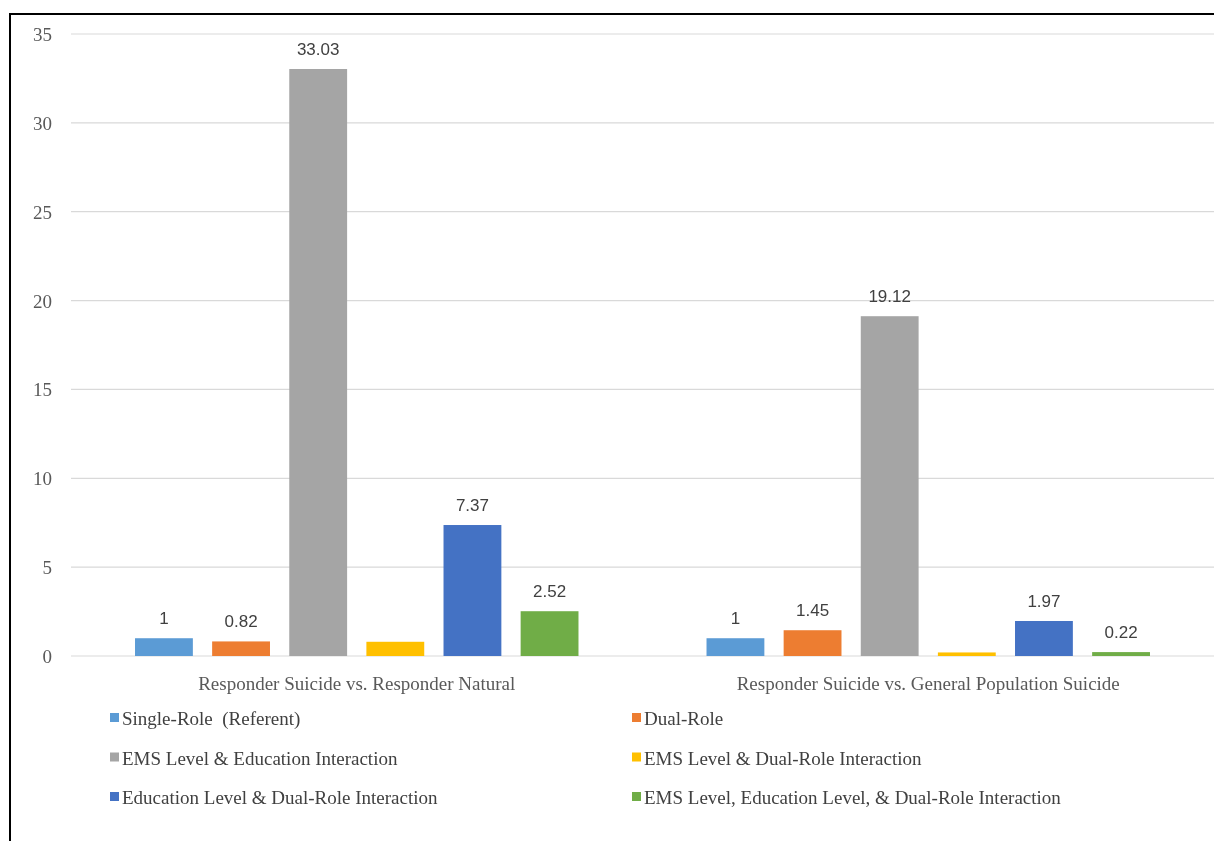 This screenshot has height=841, width=1214. Describe the element at coordinates (42, 123) in the screenshot. I see `y-tick-label: 30` at that location.